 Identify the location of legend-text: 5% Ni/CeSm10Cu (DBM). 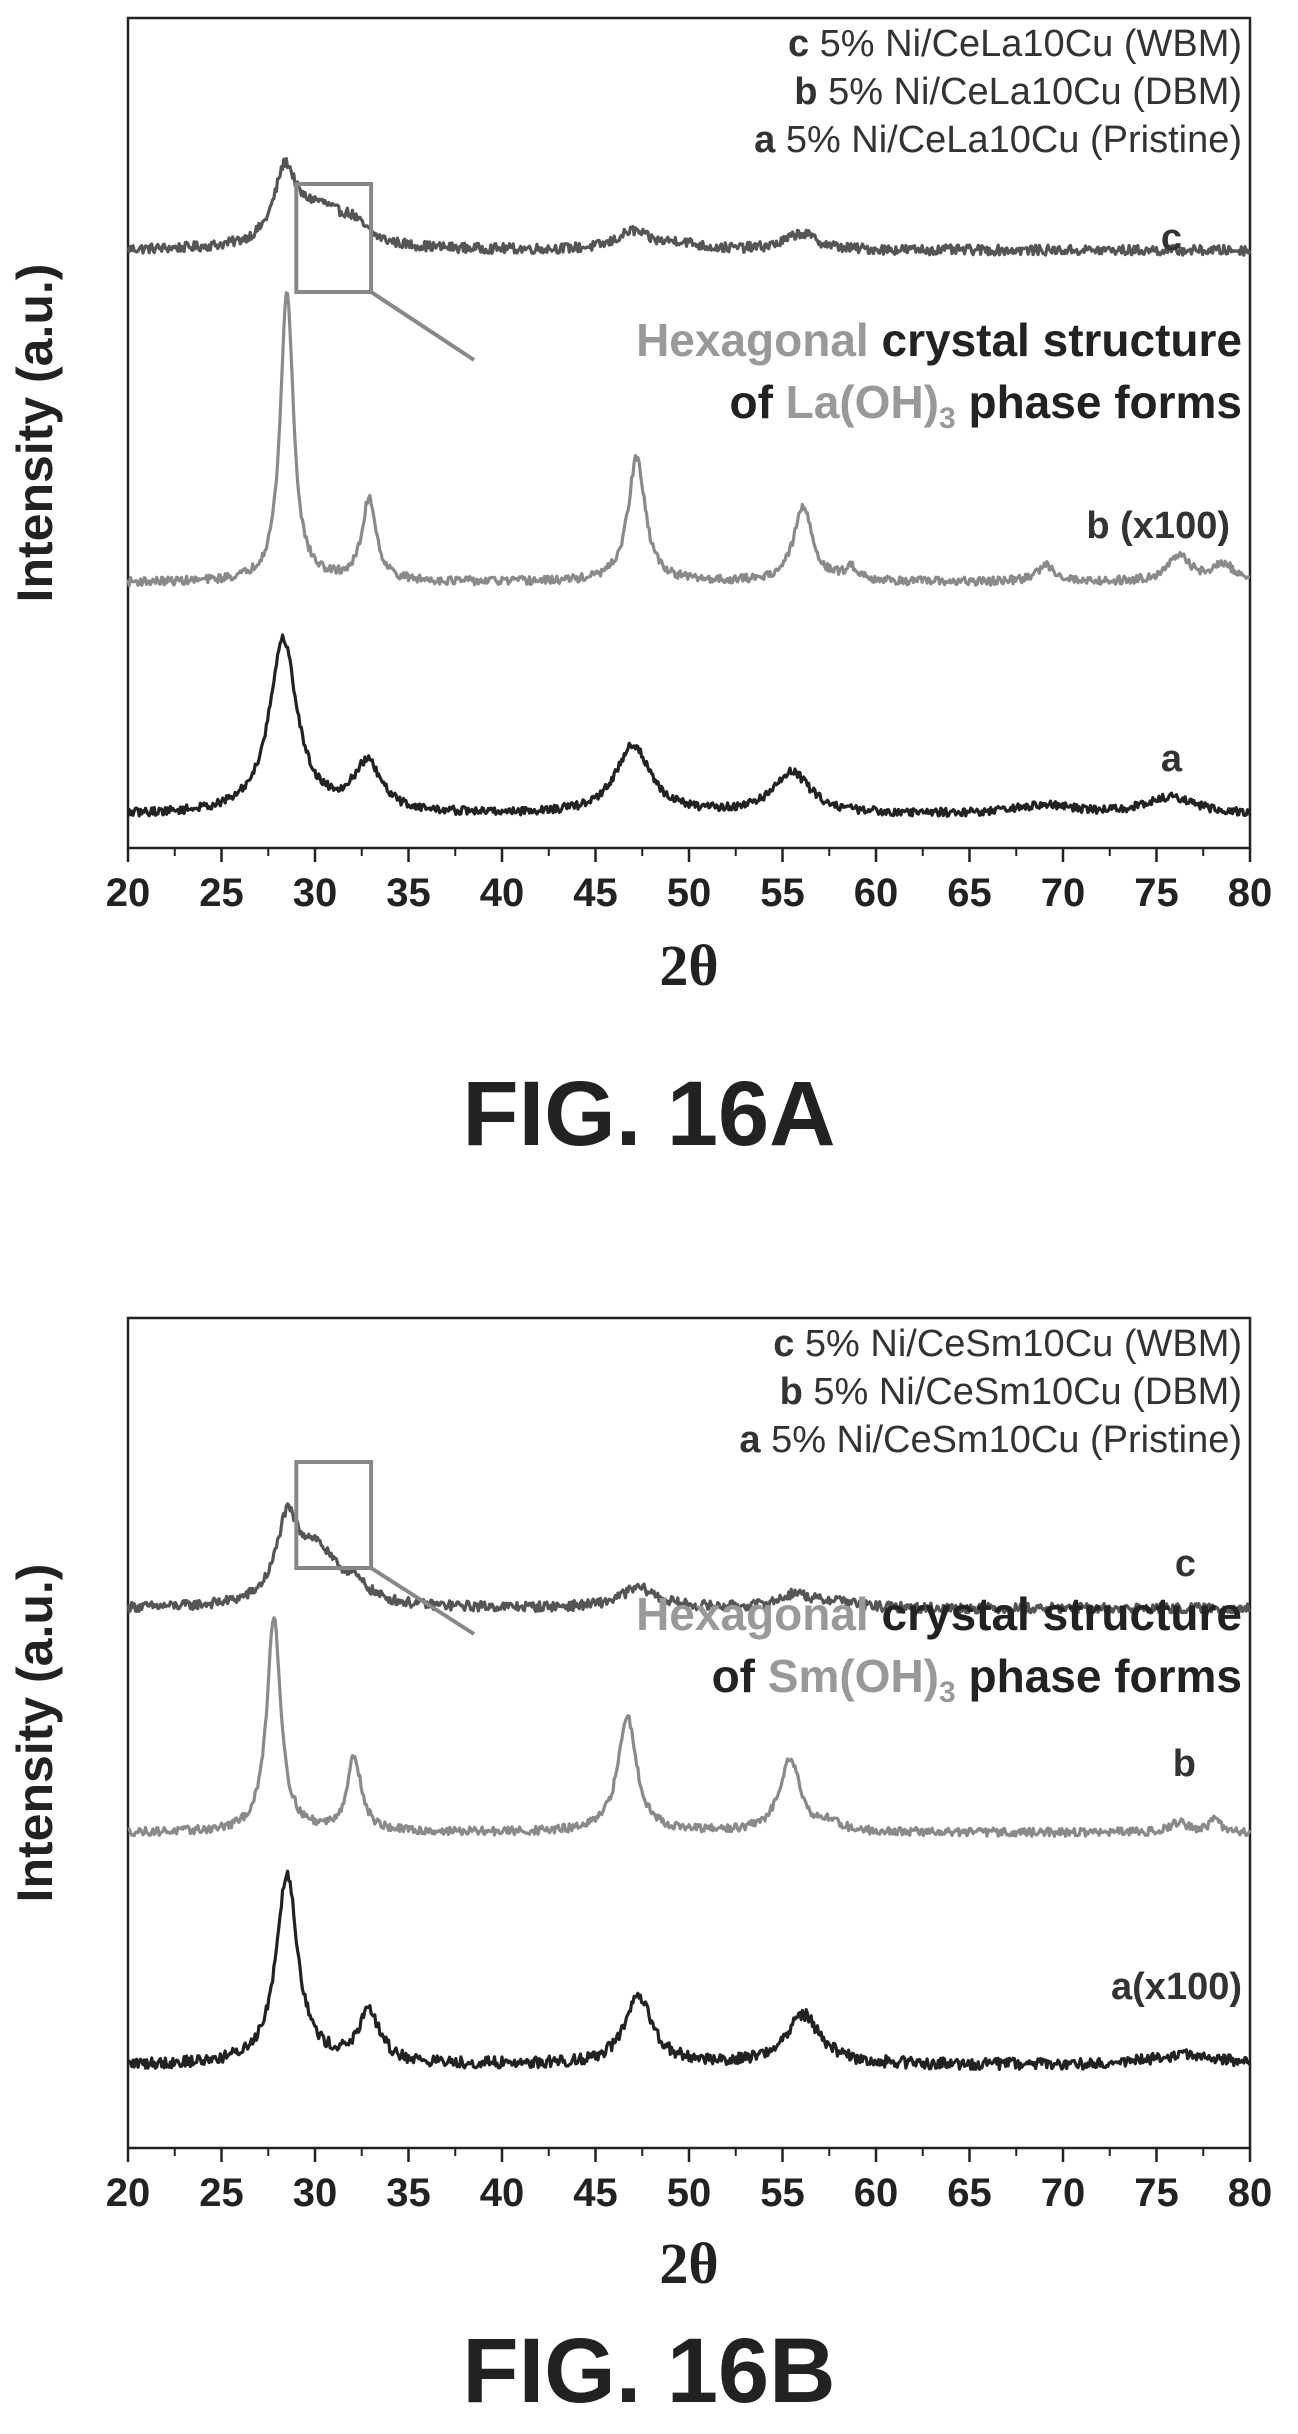
(1027, 1392).